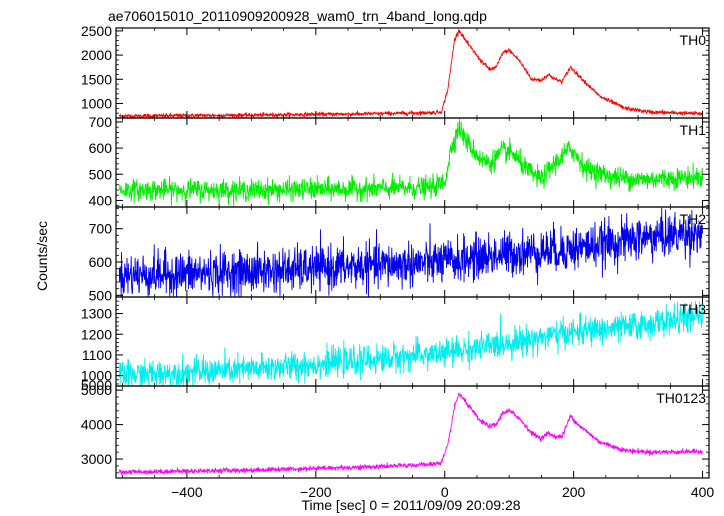 This screenshot has height=516, width=724. I want to click on panel-label-th2: TH2, so click(693, 219).